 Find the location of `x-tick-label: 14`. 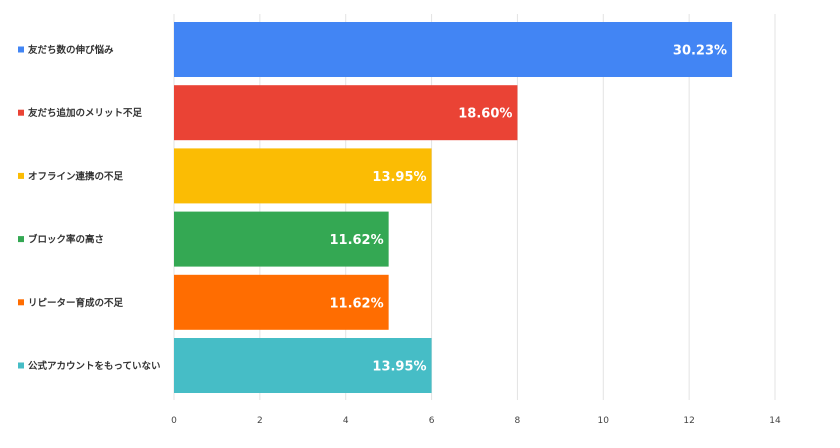

x-tick-label: 14 is located at coordinates (775, 421).